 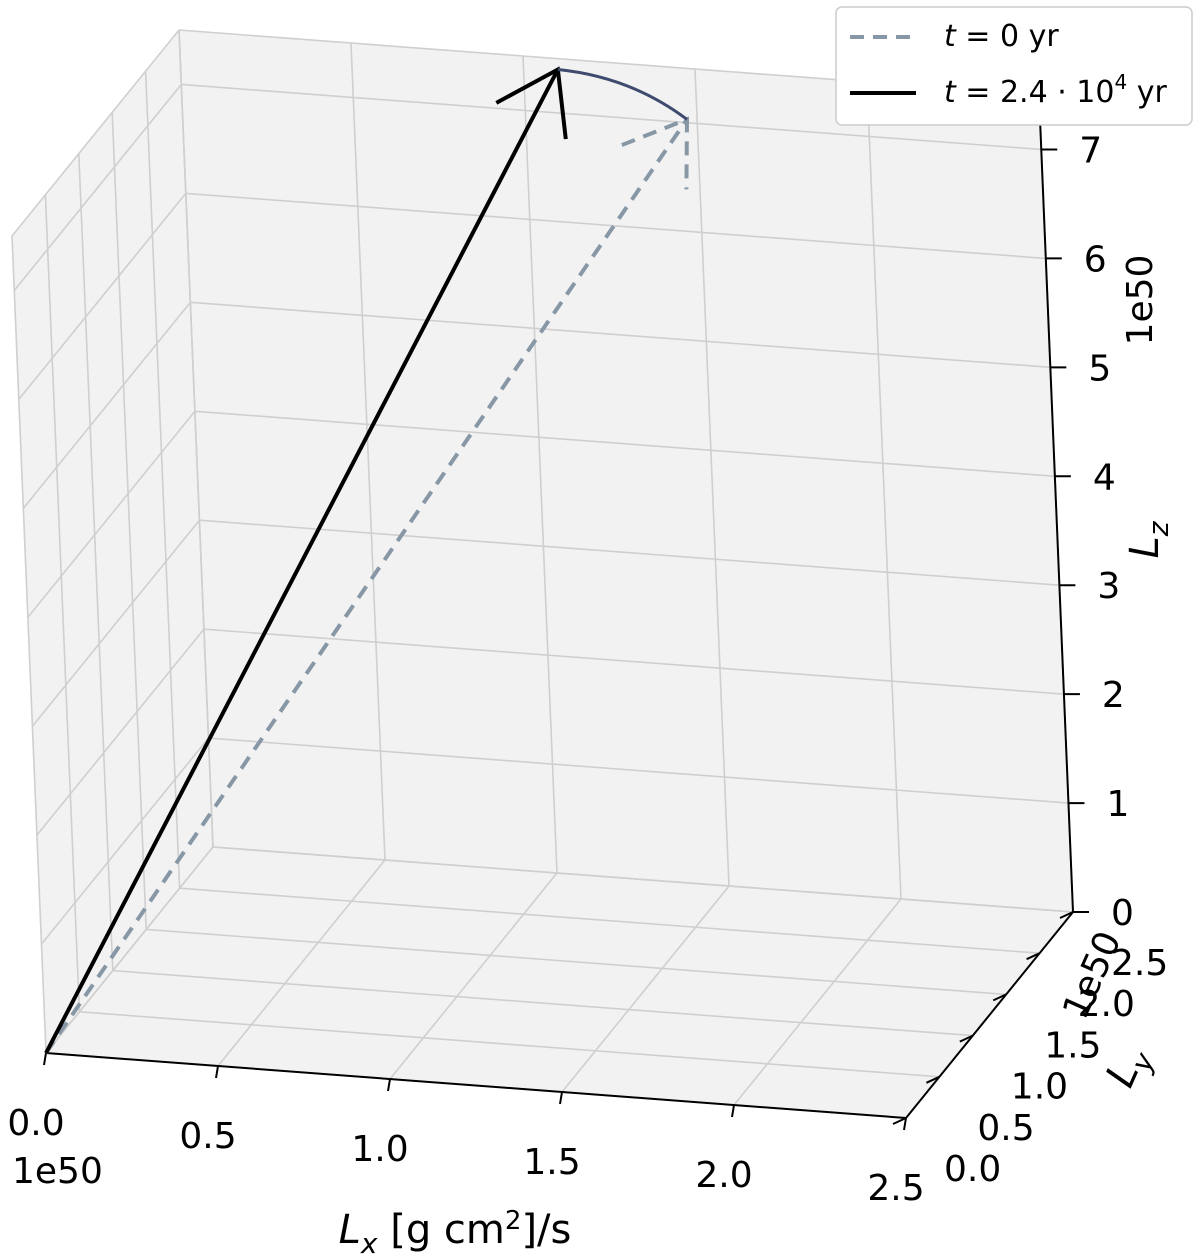 I want to click on x-axis-label: Lx [g cm2]/s, so click(x=455, y=1233).